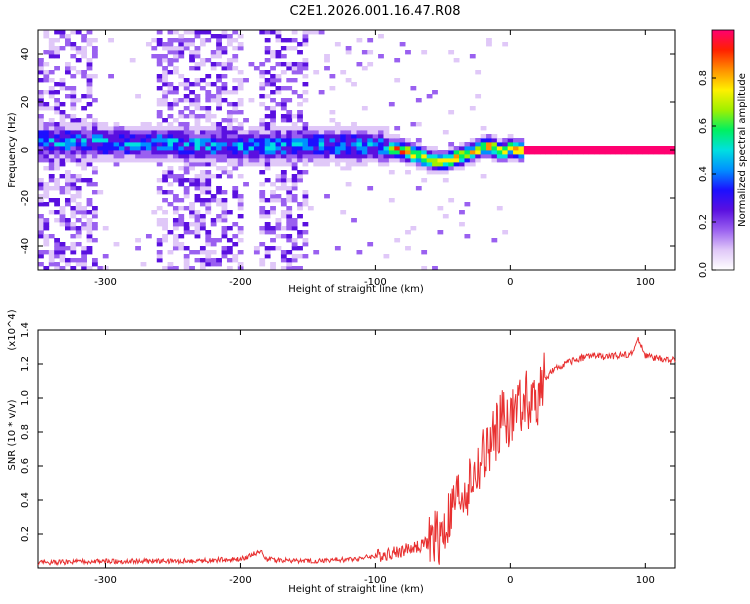 The height and width of the screenshot is (604, 750). I want to click on colorbar-ticks: 0.00.20.40.60.8, so click(707, 174).